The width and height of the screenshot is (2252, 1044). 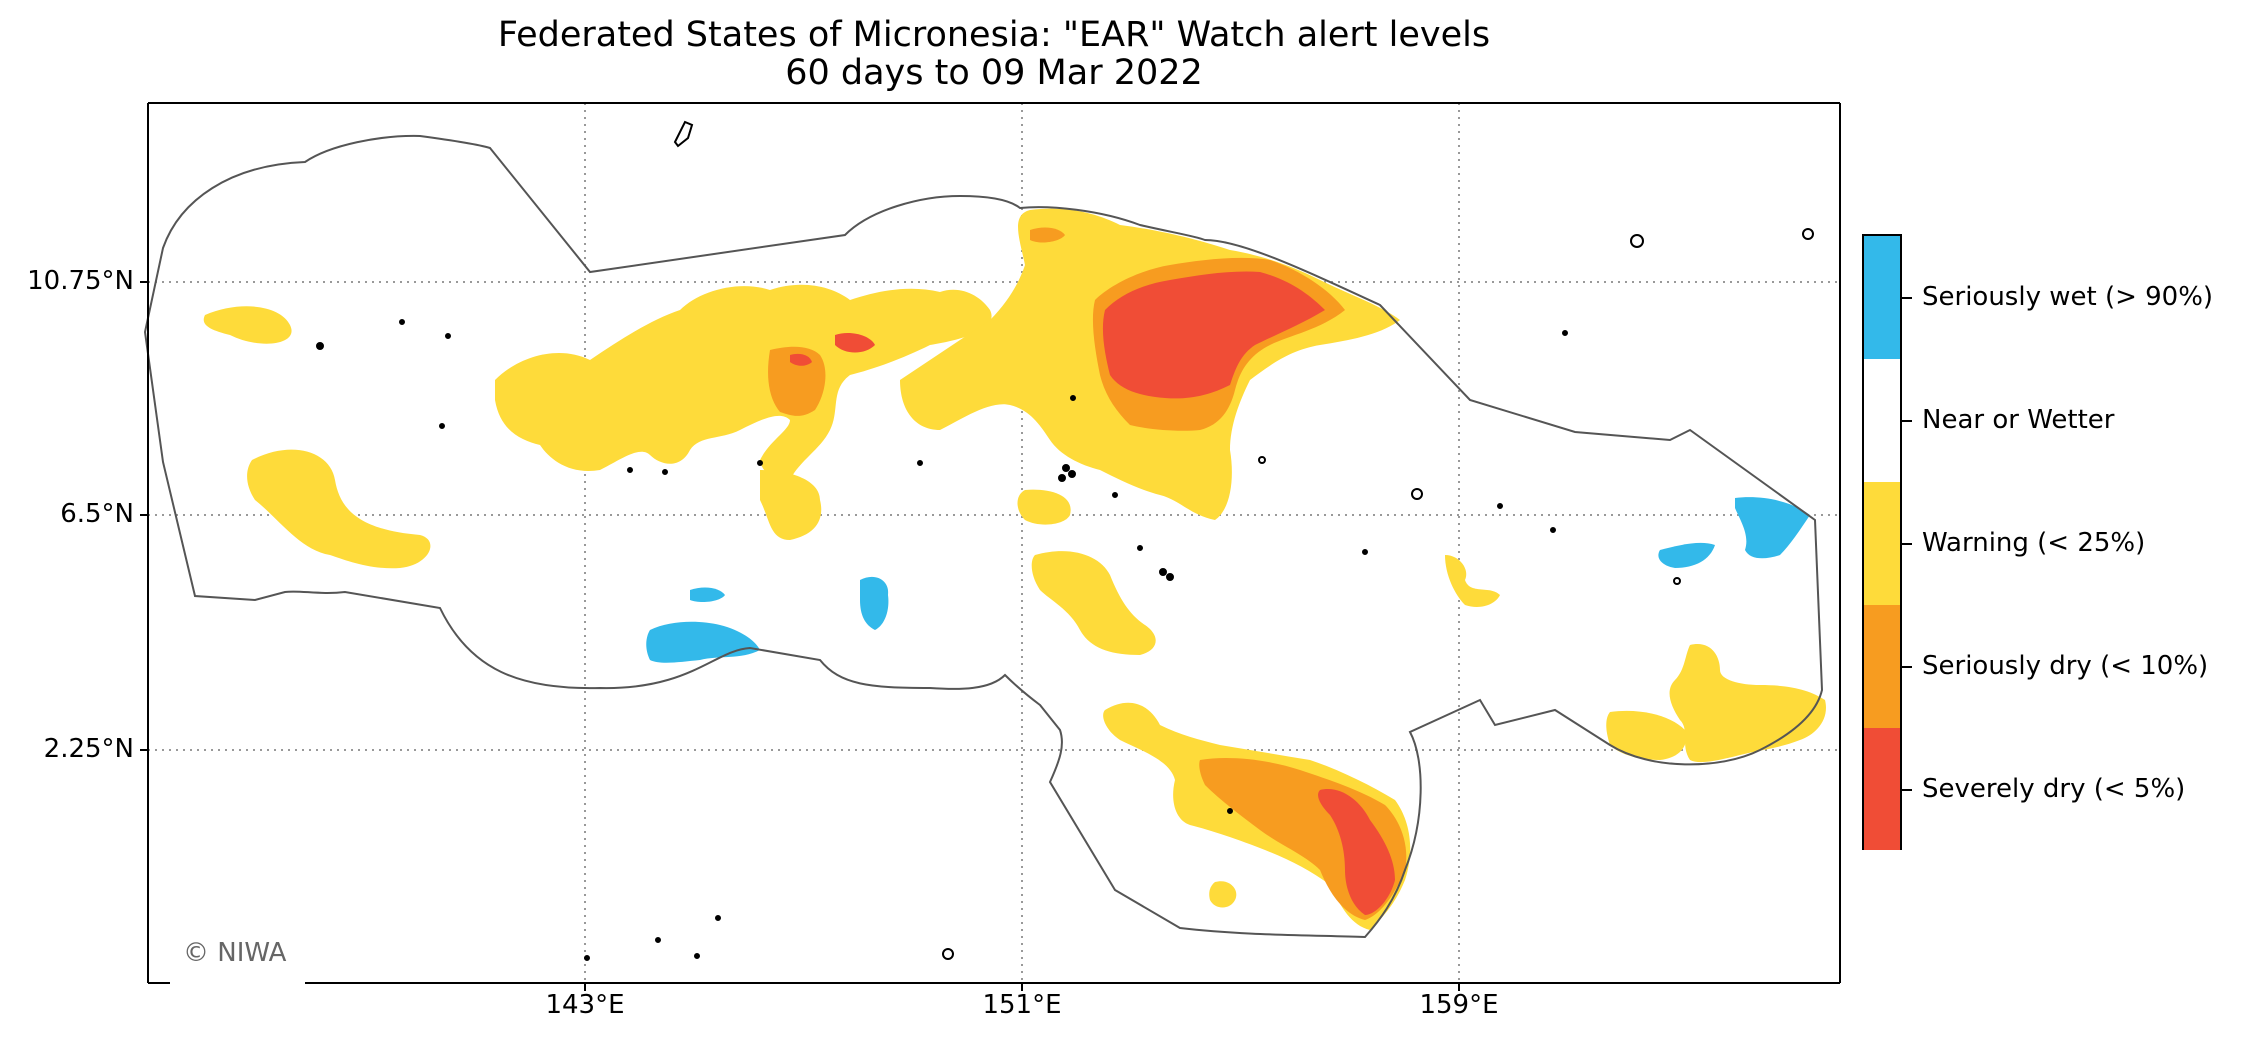 What do you see at coordinates (994, 73) in the screenshot?
I see `map-title-line2: 60 days to 09 Mar 2022` at bounding box center [994, 73].